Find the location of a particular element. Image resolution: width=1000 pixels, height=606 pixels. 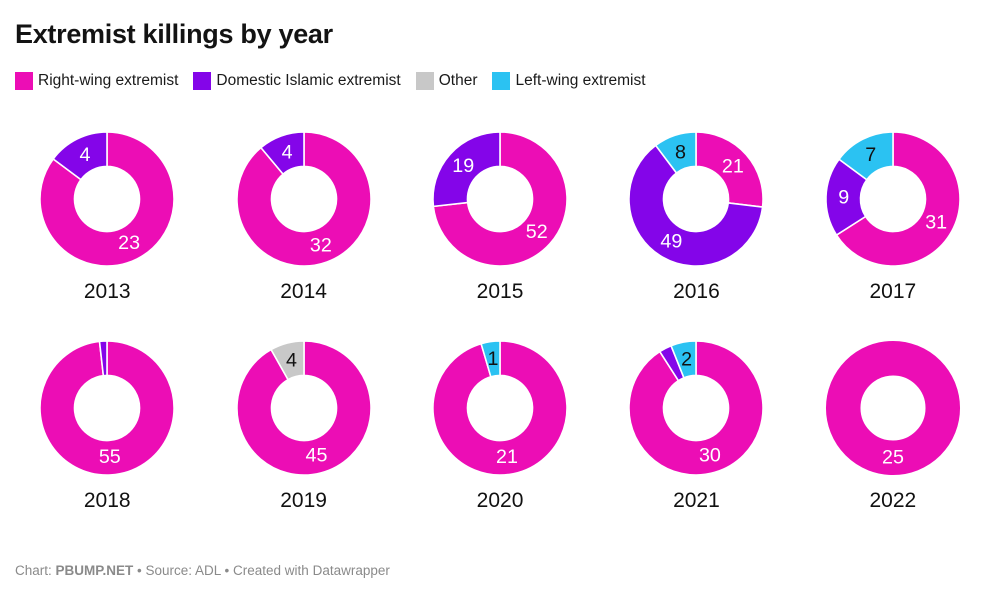

donut-chart-2016: 21 49 8 2016 is located at coordinates (696, 217).